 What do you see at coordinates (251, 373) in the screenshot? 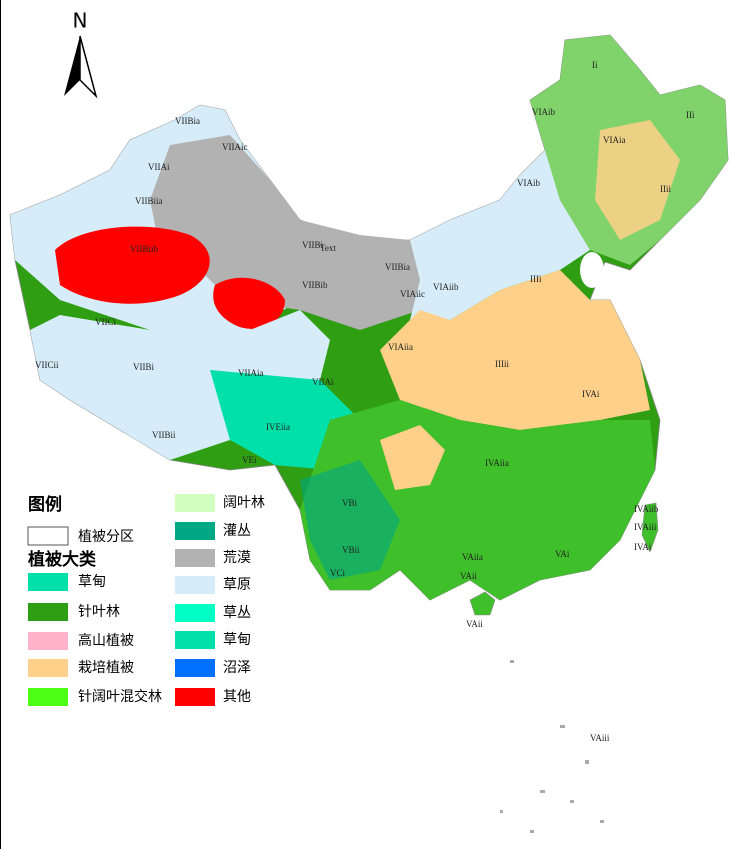
I see `region-label: VIIAia` at bounding box center [251, 373].